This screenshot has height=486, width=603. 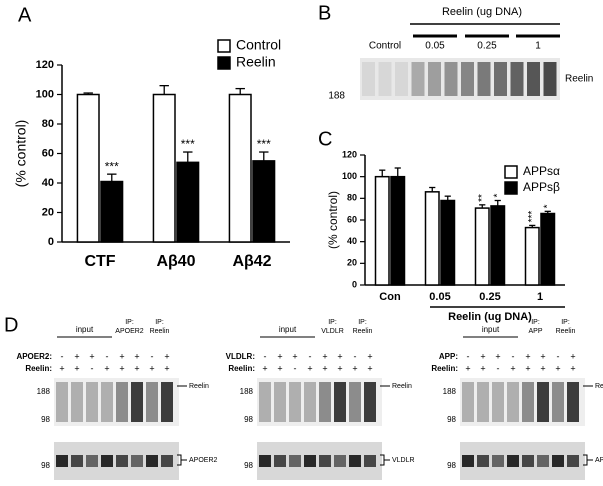 I want to click on y-tick-label: 120, so click(x=349, y=154).